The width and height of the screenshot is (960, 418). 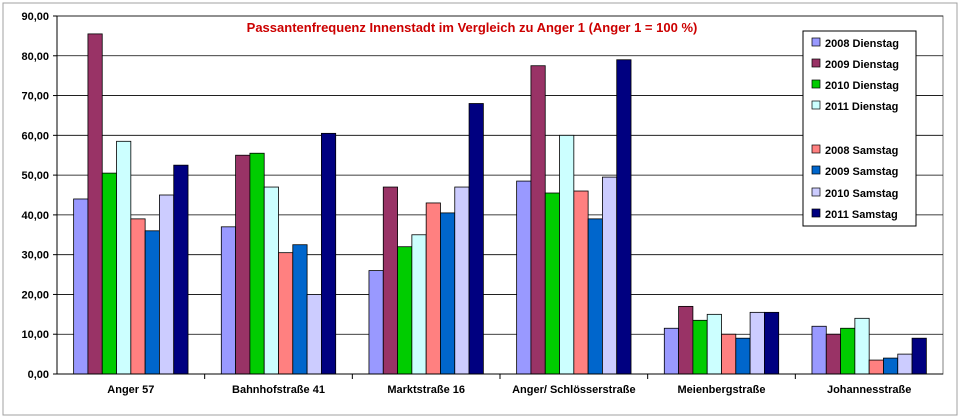 What do you see at coordinates (35, 57) in the screenshot?
I see `y-tick-label: 80,00` at bounding box center [35, 57].